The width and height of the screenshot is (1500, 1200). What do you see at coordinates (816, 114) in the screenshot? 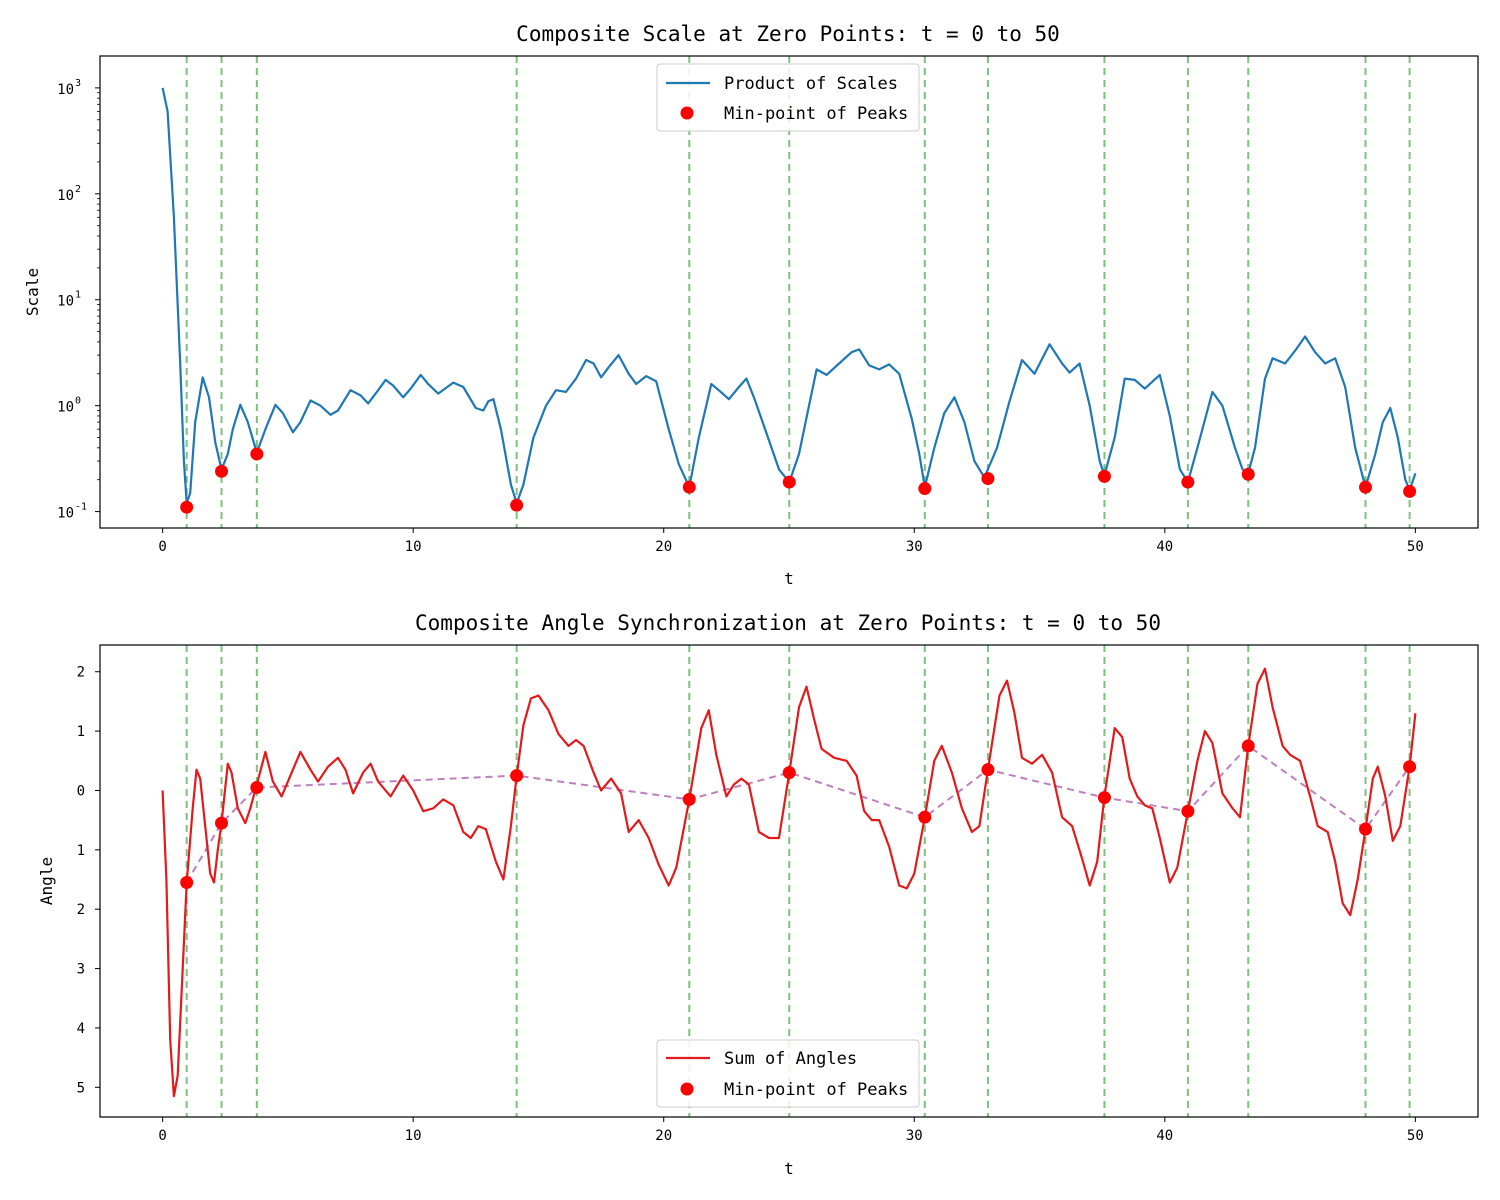
I see `scale-legend-label-points: Min-point of Peaks` at bounding box center [816, 114].